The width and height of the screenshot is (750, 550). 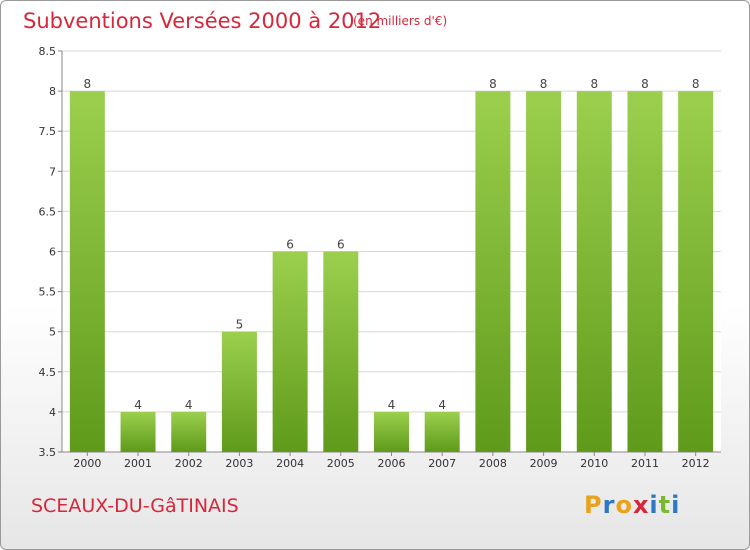 What do you see at coordinates (138, 431) in the screenshot?
I see `bar-2001` at bounding box center [138, 431].